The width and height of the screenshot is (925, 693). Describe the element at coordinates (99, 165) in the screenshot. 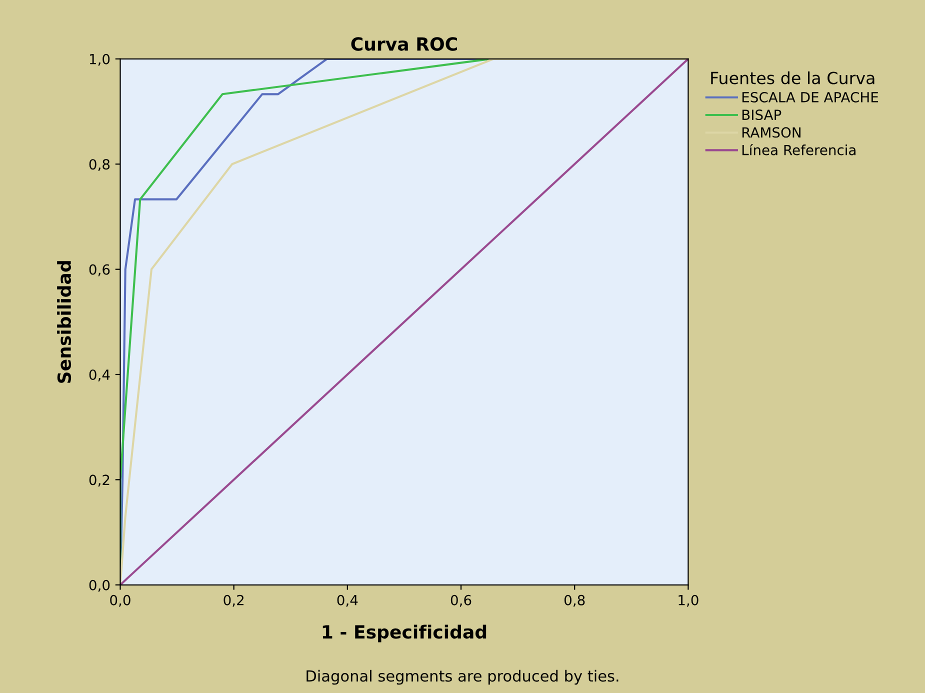

I see `y-tick-label: 0,8` at that location.